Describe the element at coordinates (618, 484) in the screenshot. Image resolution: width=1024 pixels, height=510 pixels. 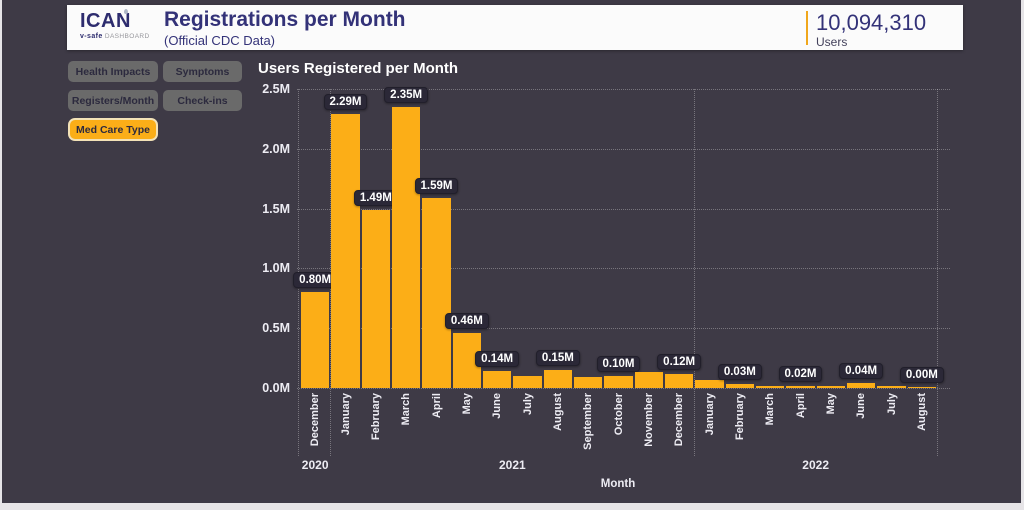
I see `x-axis-title: Month` at that location.